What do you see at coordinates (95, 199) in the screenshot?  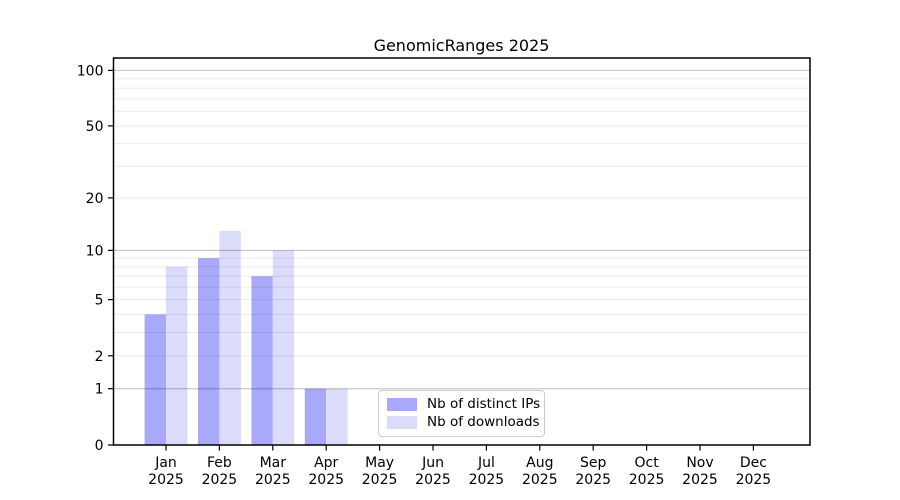 I see `y-tick-label: 20` at bounding box center [95, 199].